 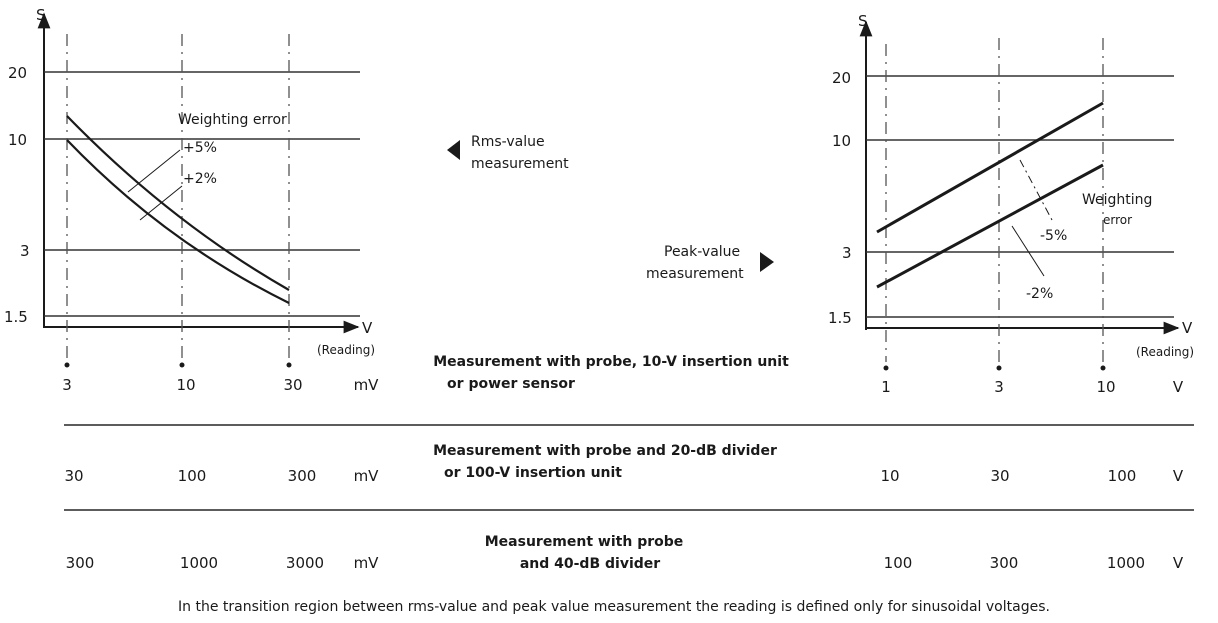 I want to click on left-ytick-1.5: 1.5, so click(x=16, y=317).